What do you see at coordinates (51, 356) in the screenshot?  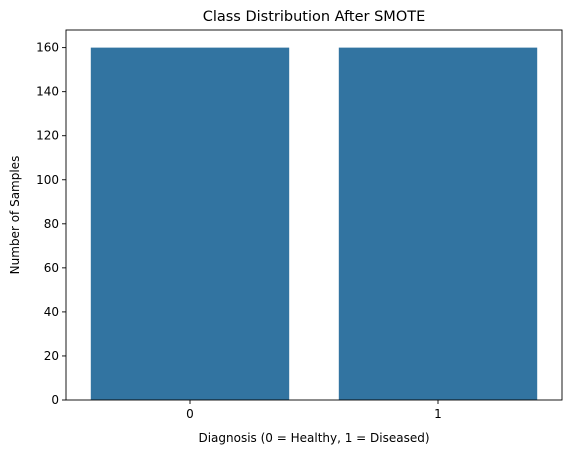 I see `y-tick-label: 20` at bounding box center [51, 356].